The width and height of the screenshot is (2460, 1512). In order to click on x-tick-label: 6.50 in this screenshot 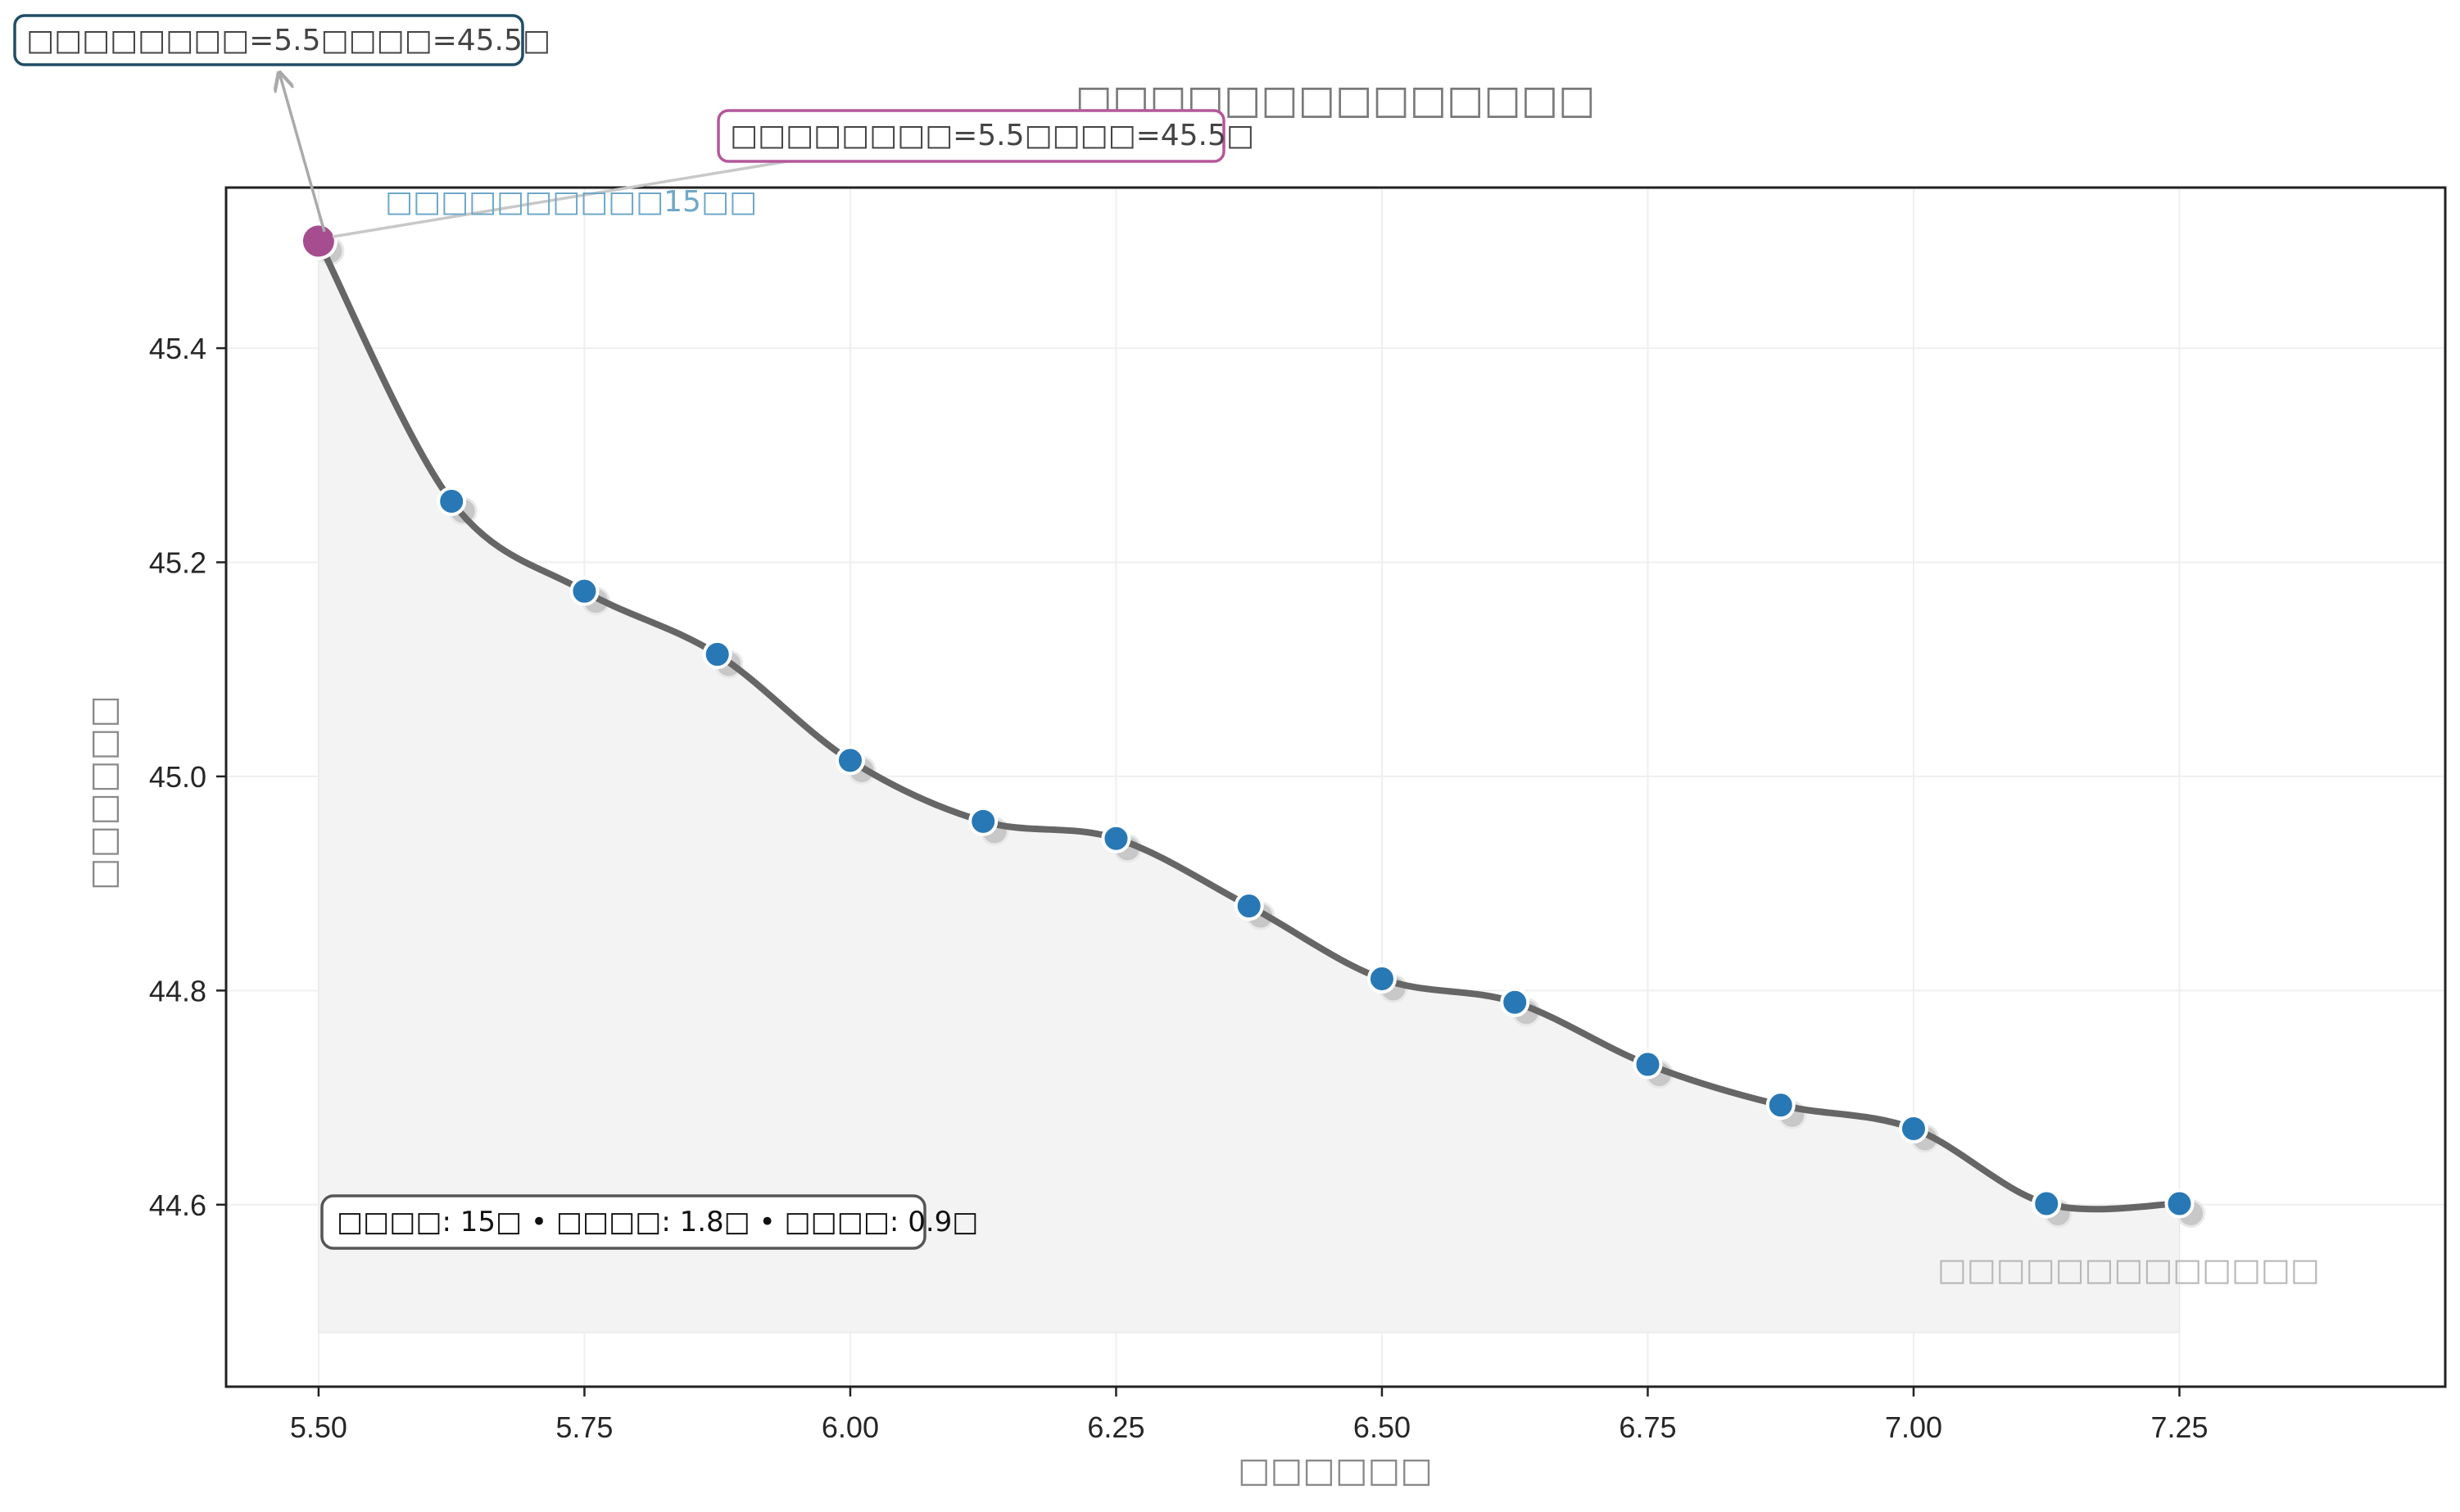, I will do `click(1382, 1427)`.